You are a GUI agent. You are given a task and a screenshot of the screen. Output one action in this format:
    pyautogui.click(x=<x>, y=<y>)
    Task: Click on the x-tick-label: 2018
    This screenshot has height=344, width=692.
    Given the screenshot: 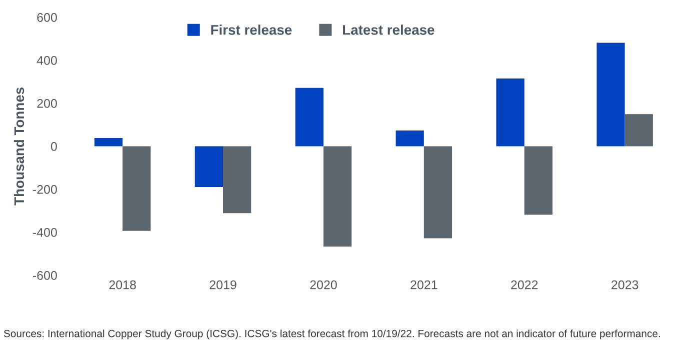 What is the action you would take?
    pyautogui.click(x=122, y=285)
    